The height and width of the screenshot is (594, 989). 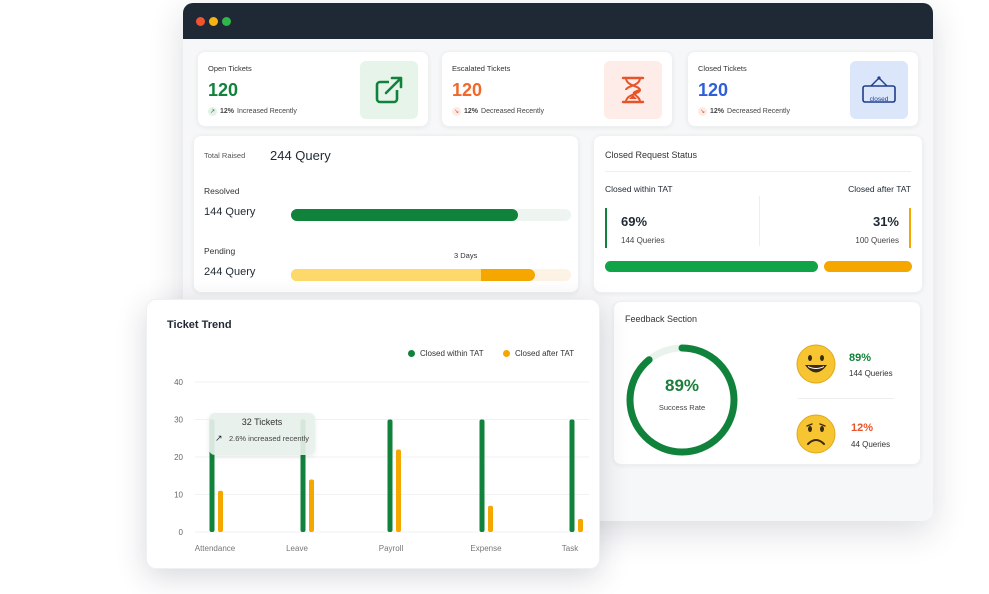 What do you see at coordinates (816, 434) in the screenshot?
I see `sad-face-icon` at bounding box center [816, 434].